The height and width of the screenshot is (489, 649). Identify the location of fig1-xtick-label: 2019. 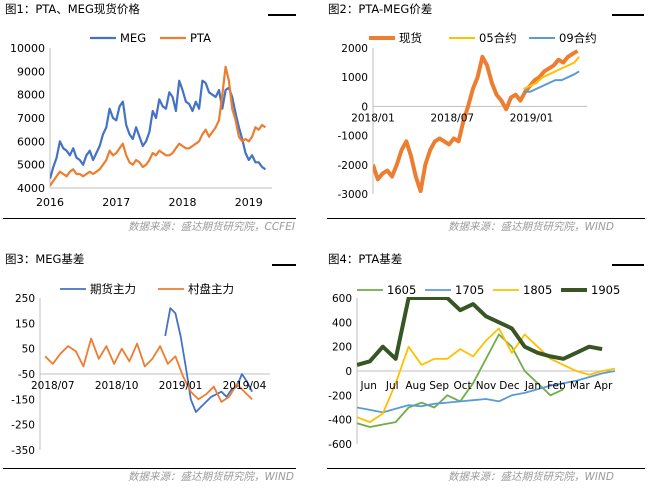
(249, 202).